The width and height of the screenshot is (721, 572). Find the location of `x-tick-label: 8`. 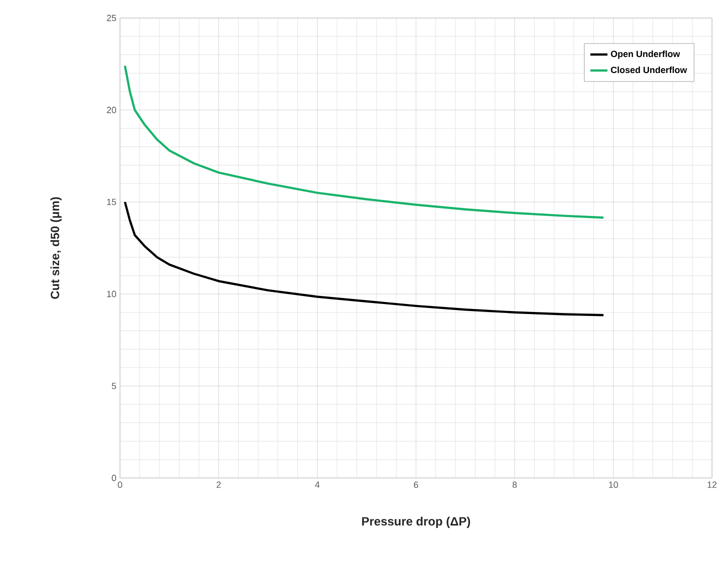

x-tick-label: 8 is located at coordinates (514, 485).